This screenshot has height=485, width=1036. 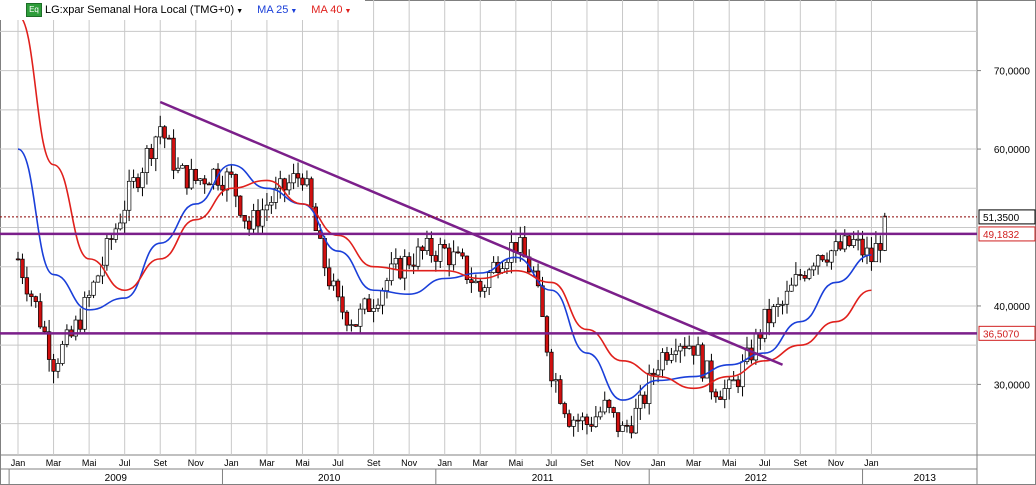 I want to click on legend-ma25: MA 25 ▼, so click(x=277, y=10).